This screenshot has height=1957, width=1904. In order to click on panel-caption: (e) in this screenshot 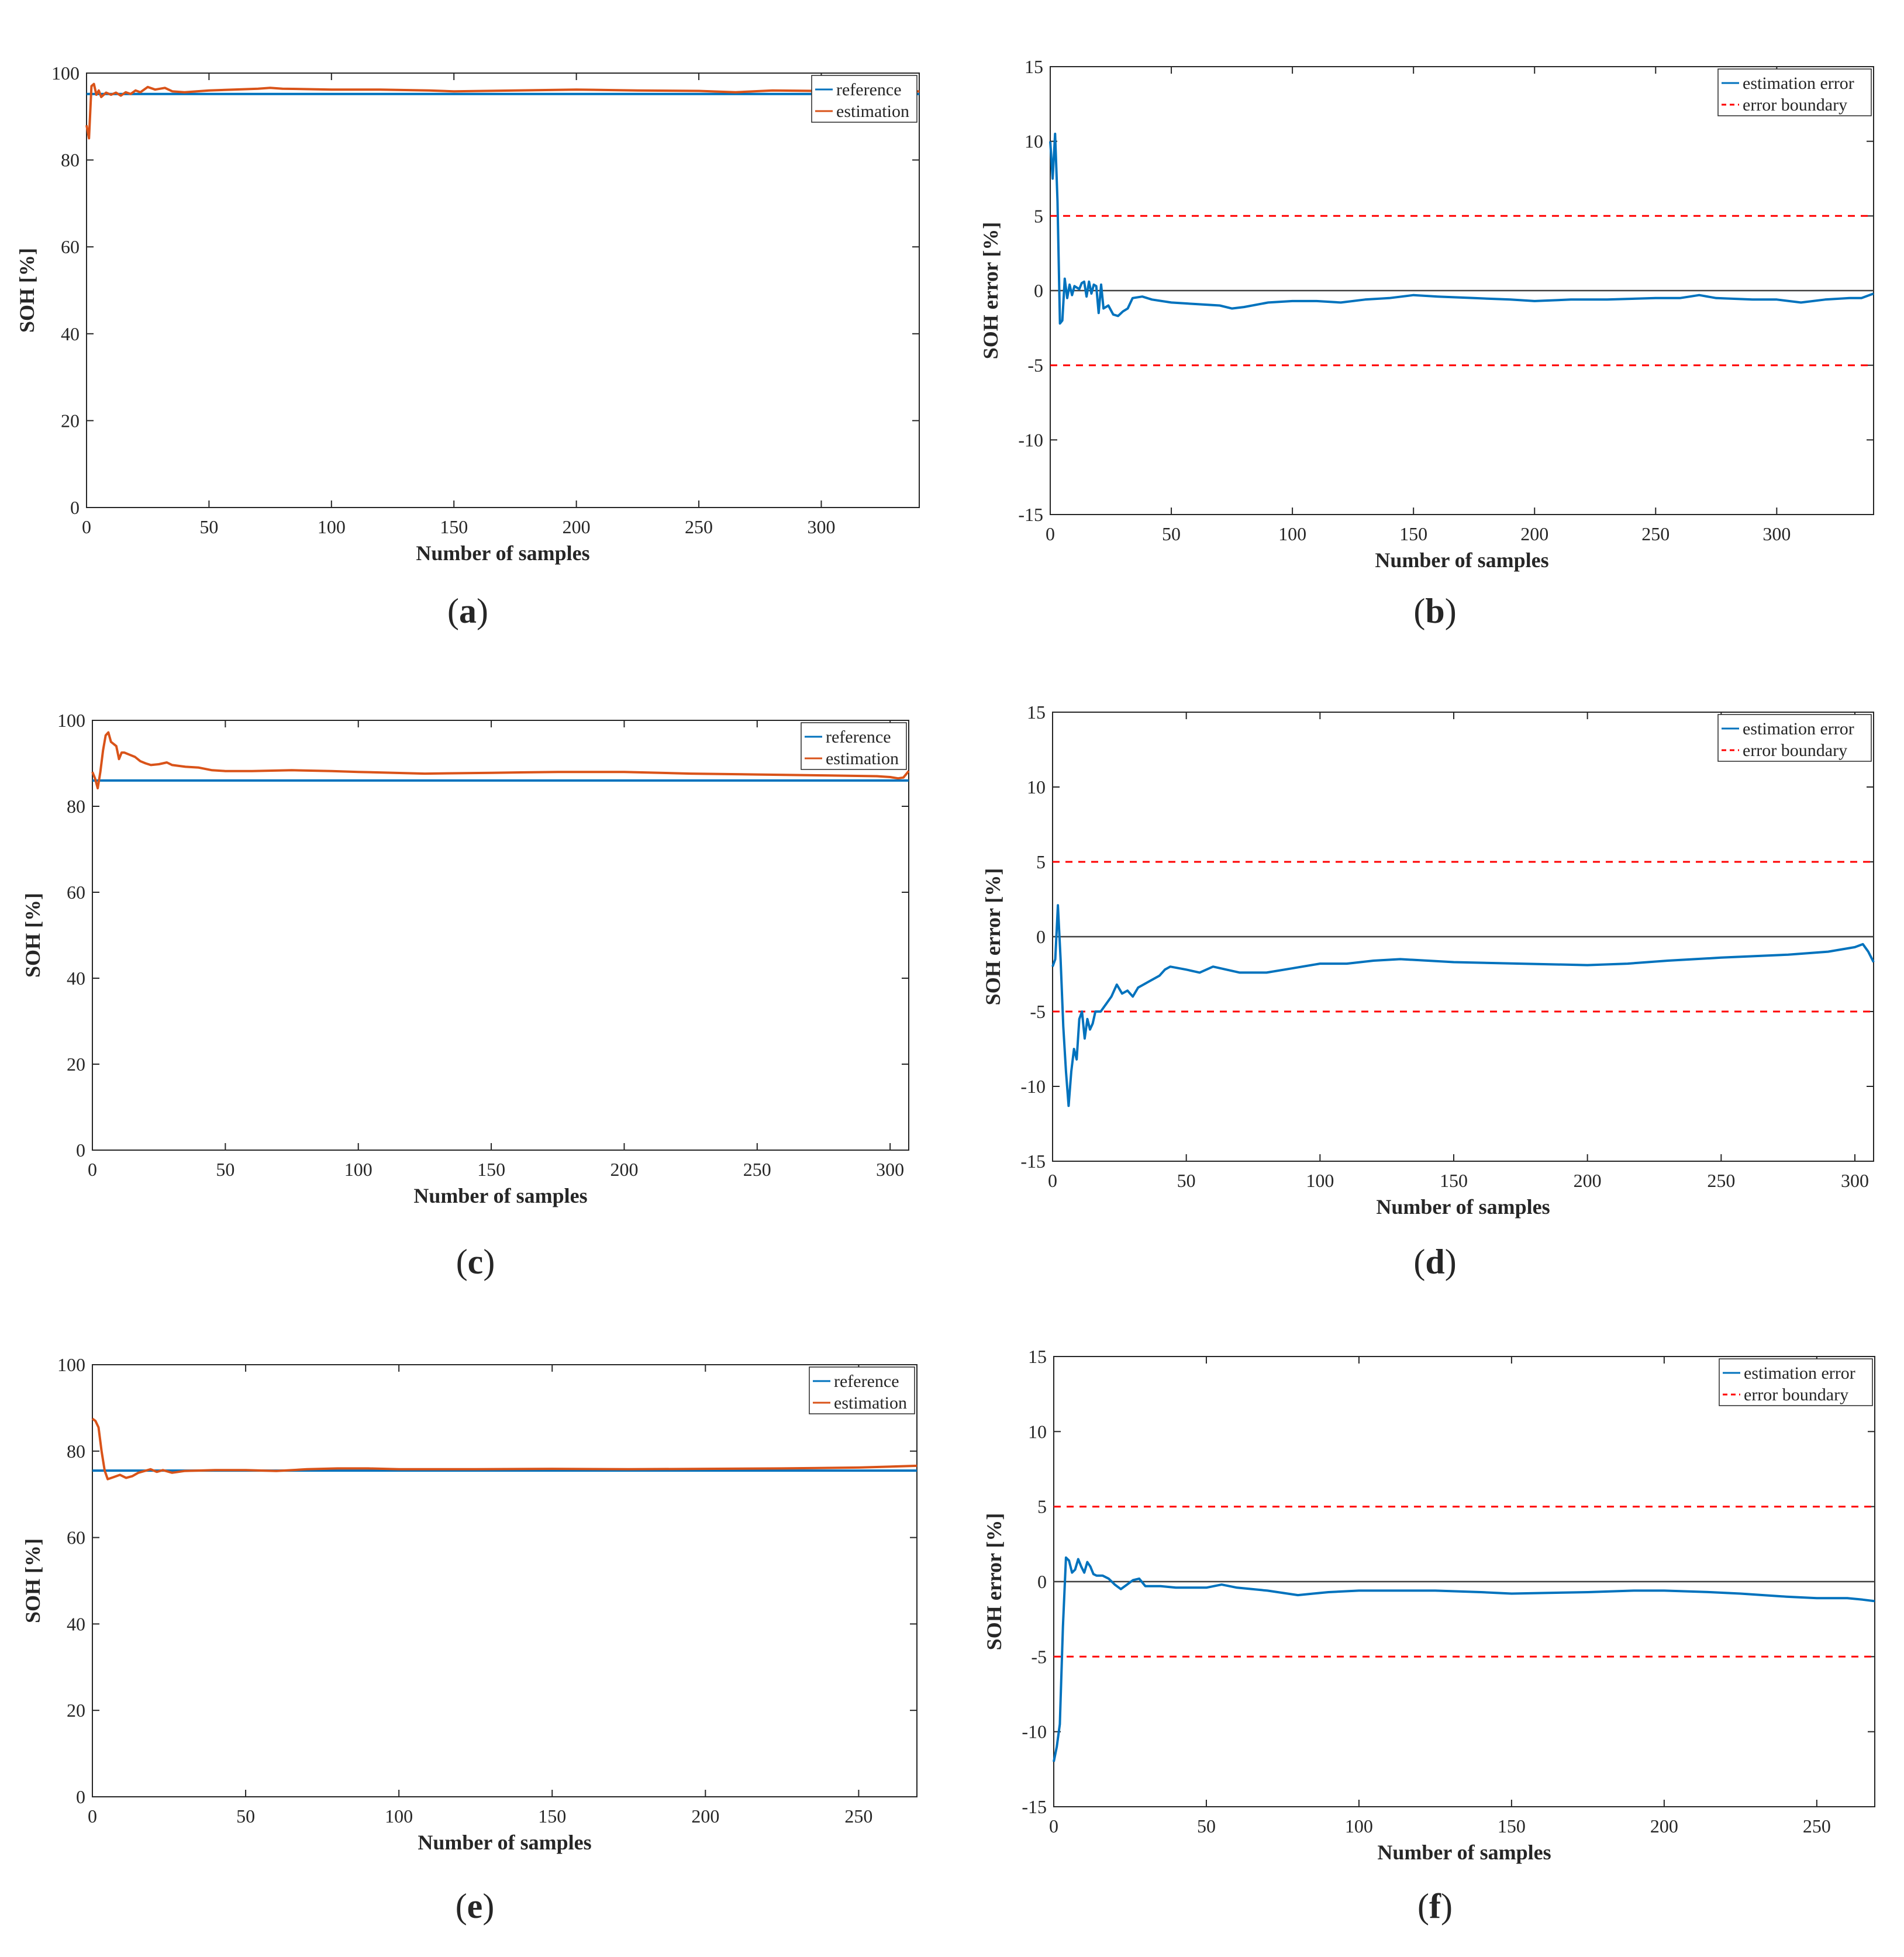, I will do `click(475, 1906)`.